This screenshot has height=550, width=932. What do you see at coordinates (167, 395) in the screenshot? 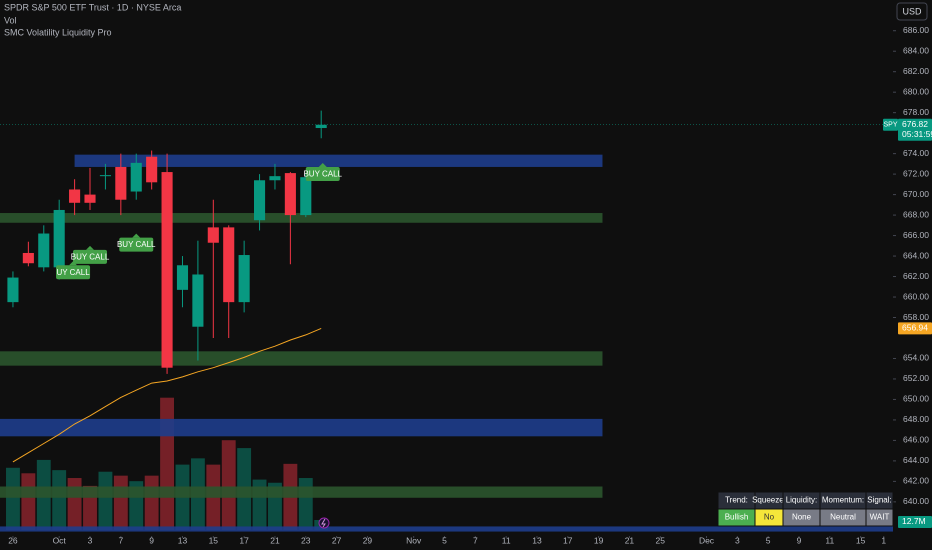
I see `moving-average` at bounding box center [167, 395].